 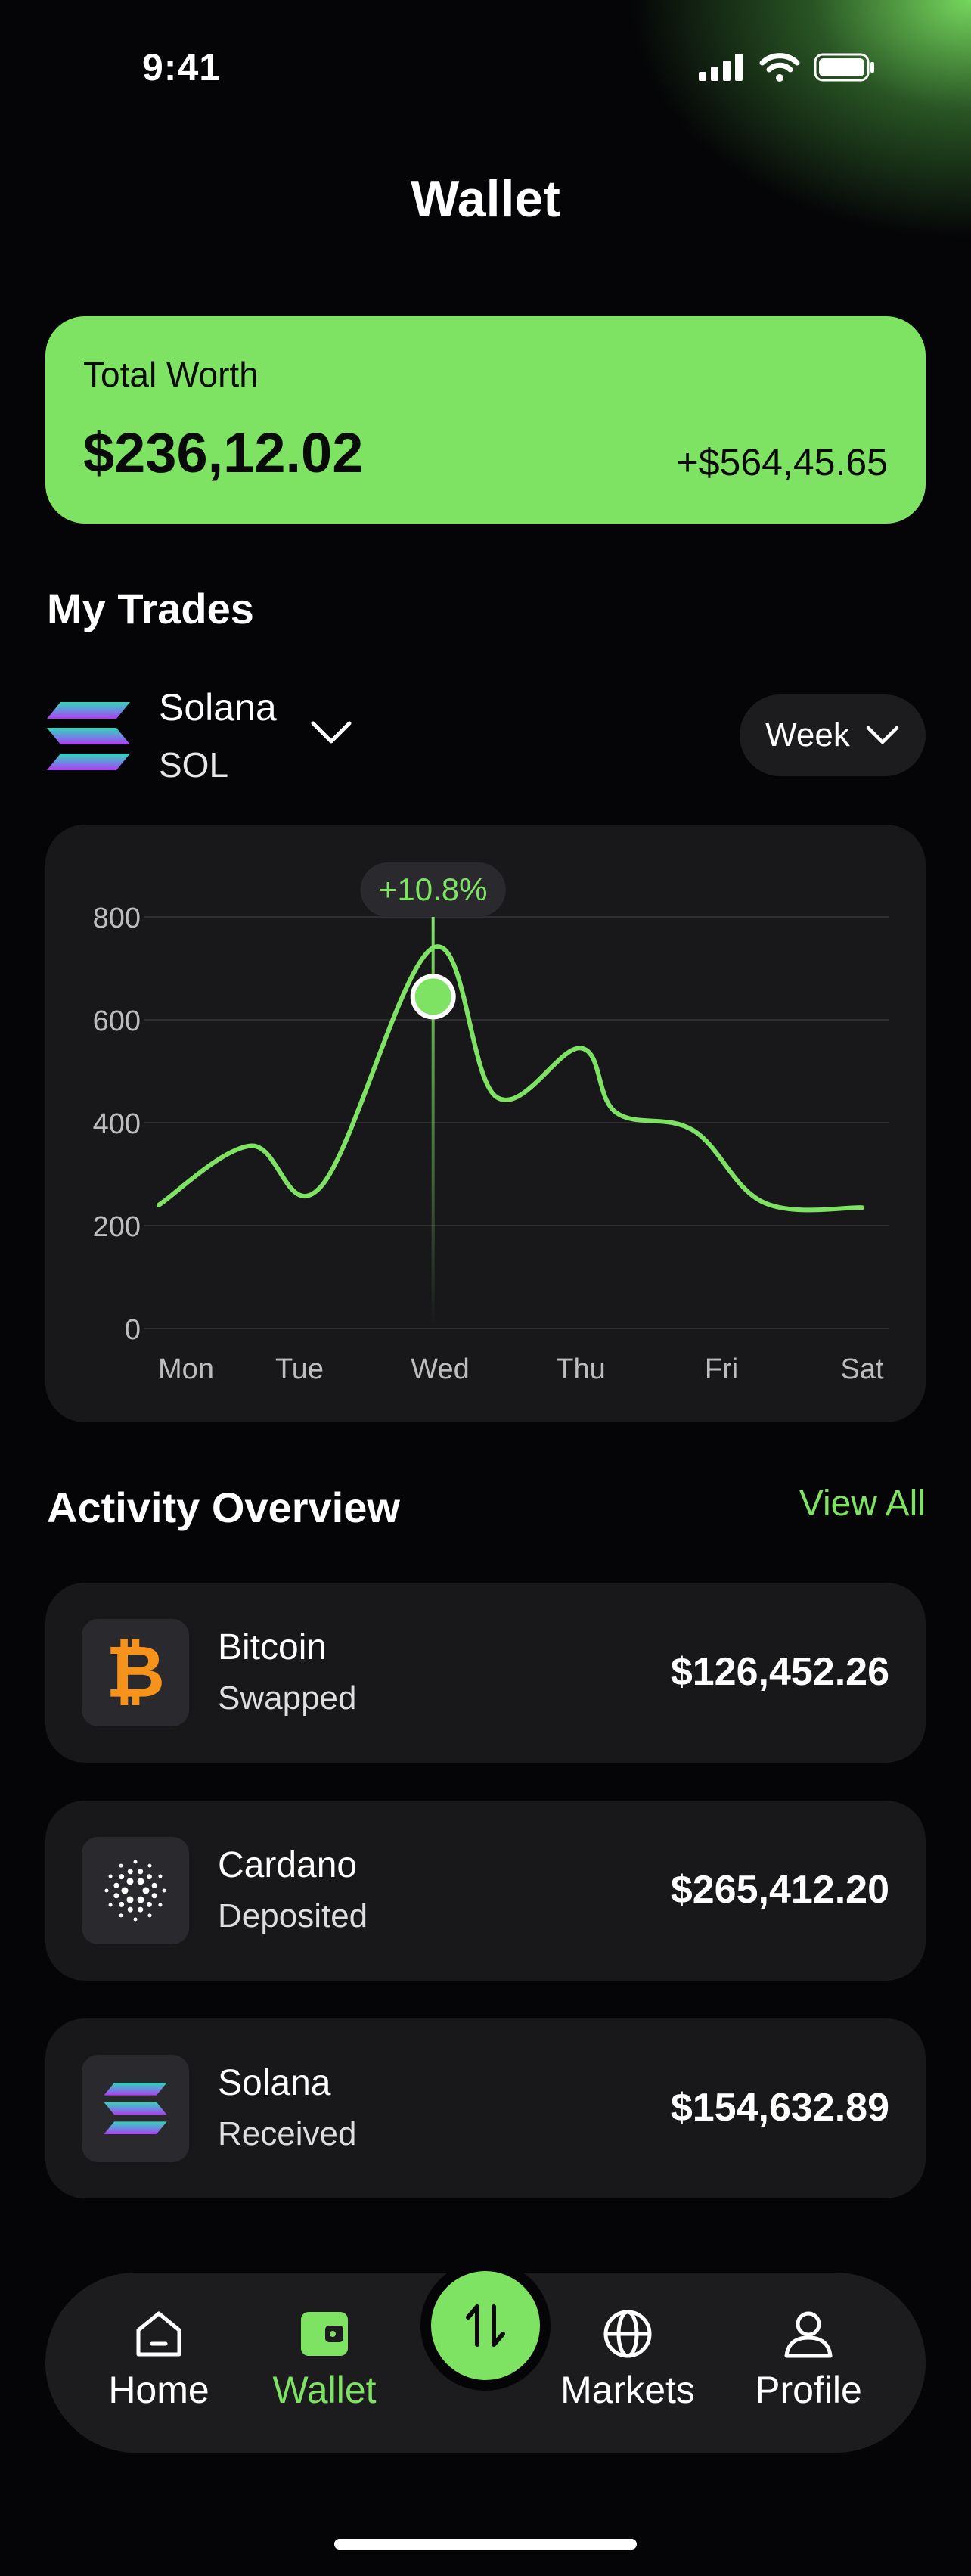 What do you see at coordinates (844, 67) in the screenshot?
I see `battery-icon` at bounding box center [844, 67].